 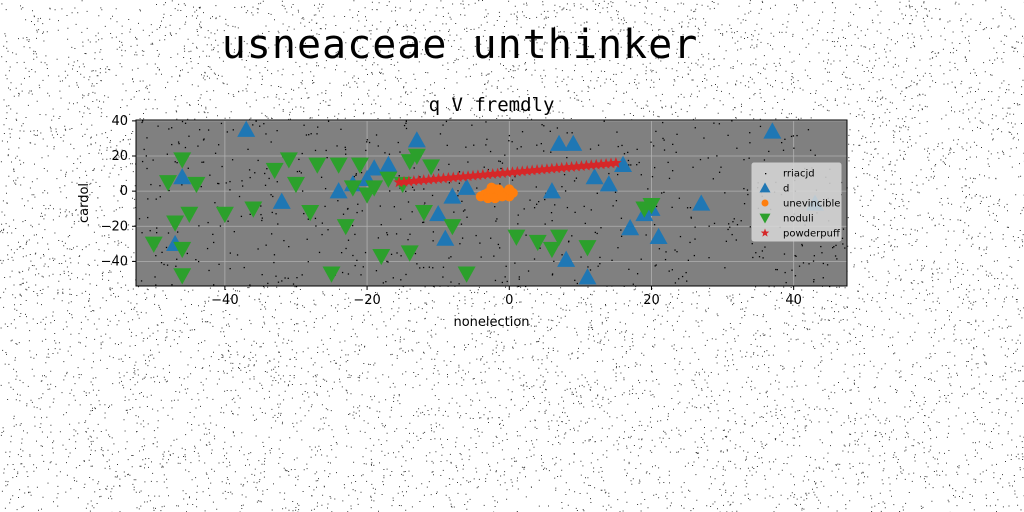 I want to click on y-tick-label: 20, so click(x=119, y=156).